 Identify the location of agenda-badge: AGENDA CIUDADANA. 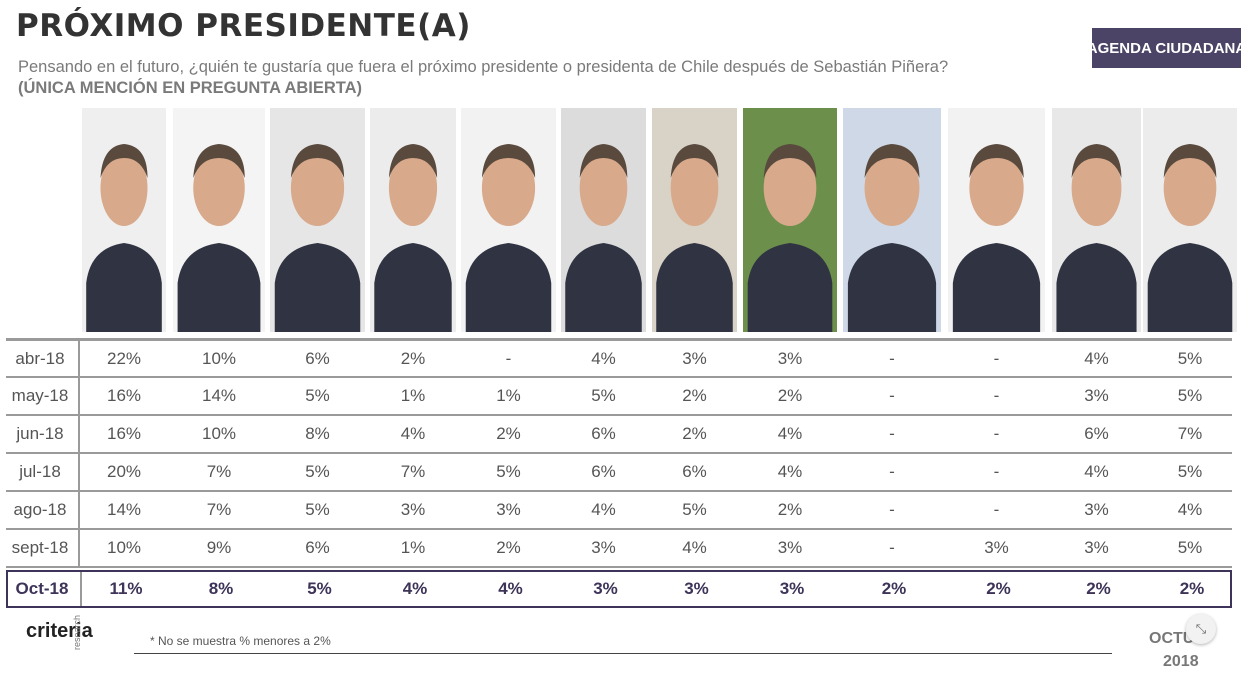
(1164, 48).